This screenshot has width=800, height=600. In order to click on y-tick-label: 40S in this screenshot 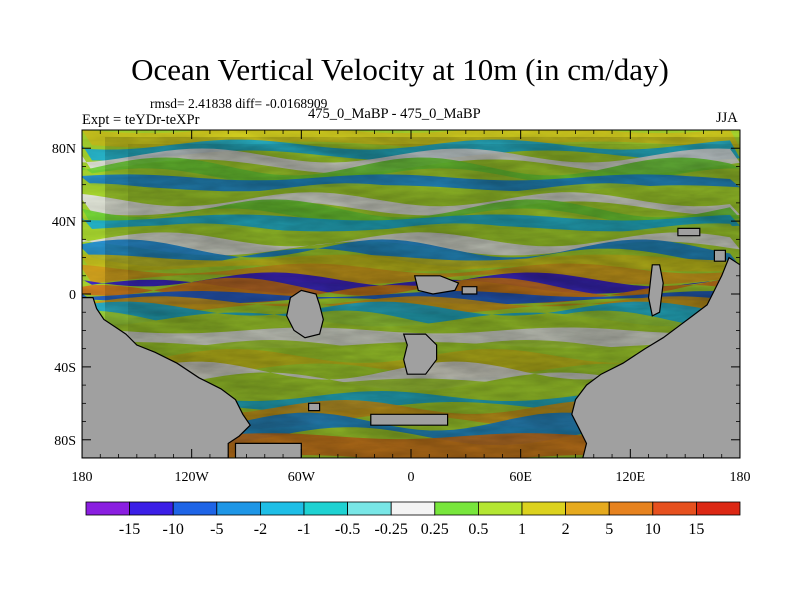, I will do `click(65, 368)`.